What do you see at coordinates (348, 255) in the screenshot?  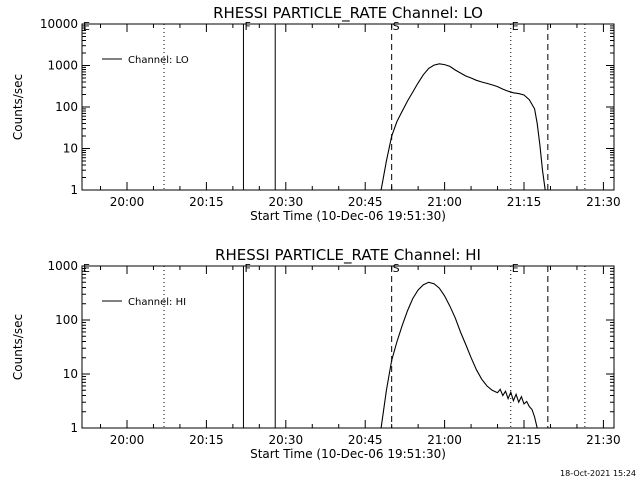 I see `chart-title: RHESSI PARTICLE_RATE Channel: HI` at bounding box center [348, 255].